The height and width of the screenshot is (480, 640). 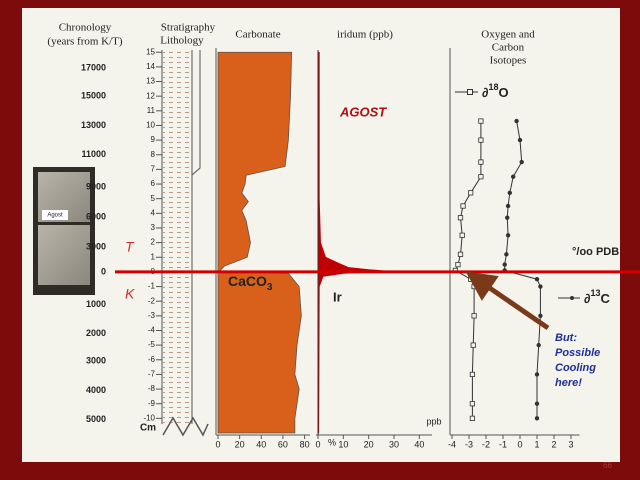 I want to click on slide-number: 66, so click(x=607, y=465).